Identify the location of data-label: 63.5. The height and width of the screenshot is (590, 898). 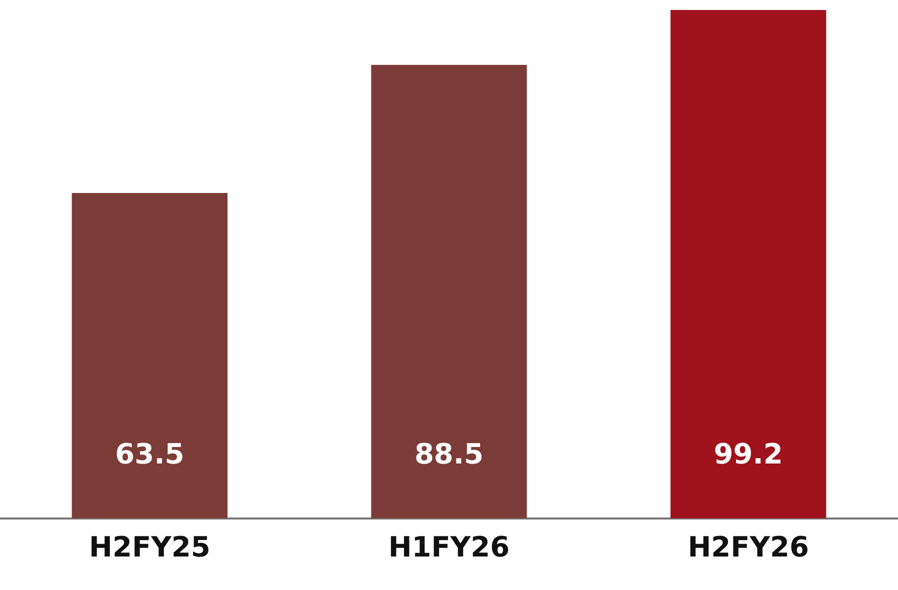
(149, 454).